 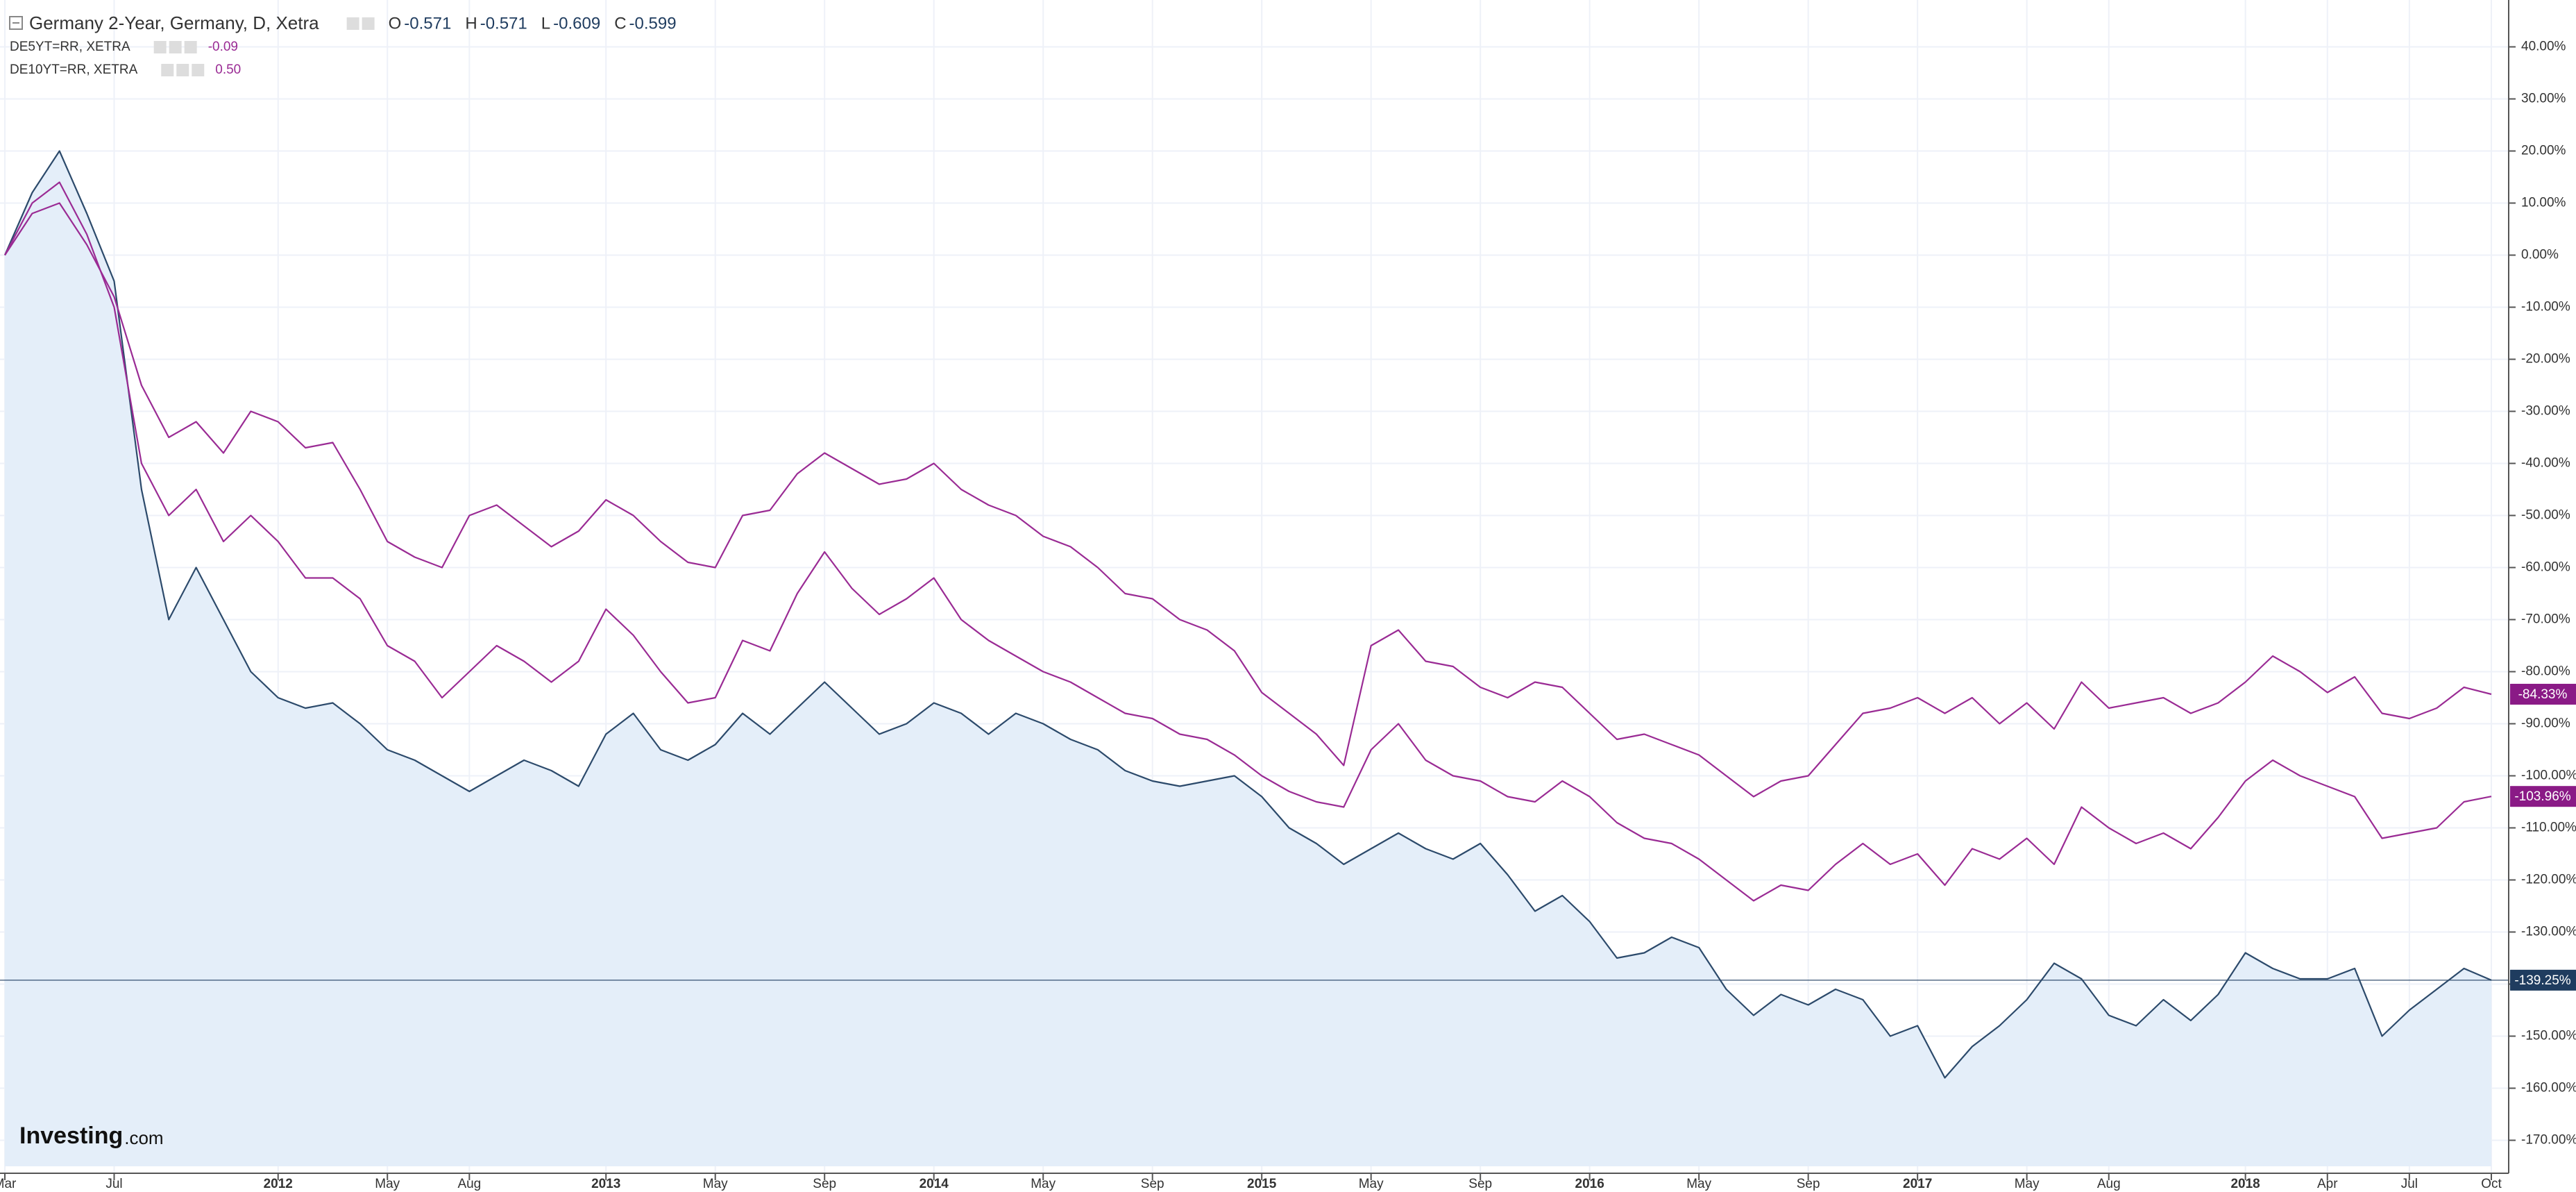 What do you see at coordinates (2492, 1184) in the screenshot?
I see `x-tick-label: Oct` at bounding box center [2492, 1184].